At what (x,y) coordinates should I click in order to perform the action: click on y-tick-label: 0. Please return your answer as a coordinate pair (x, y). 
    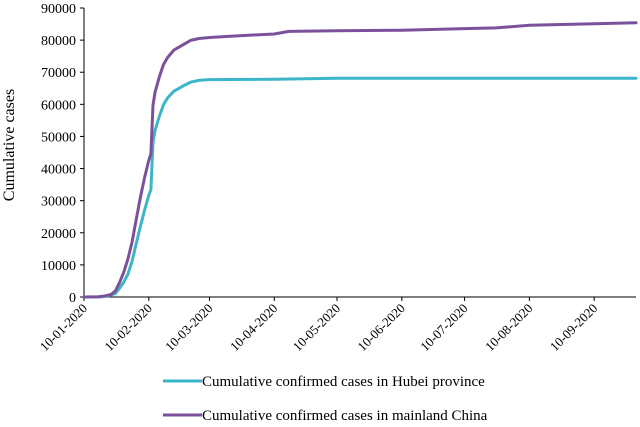
    Looking at the image, I should click on (72, 298).